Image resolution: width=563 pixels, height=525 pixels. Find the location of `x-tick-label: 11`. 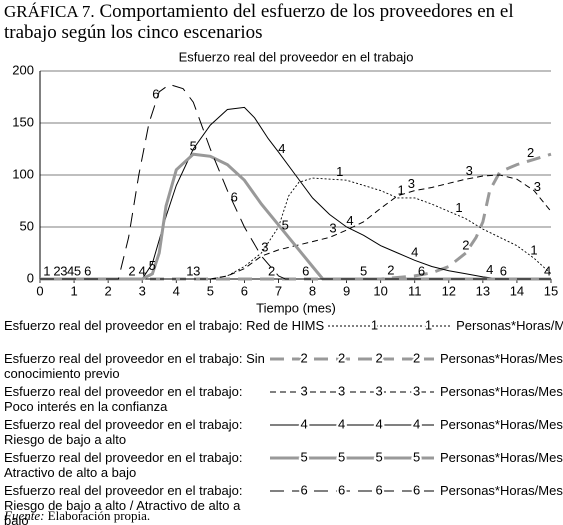

x-tick-label: 11 is located at coordinates (415, 290).